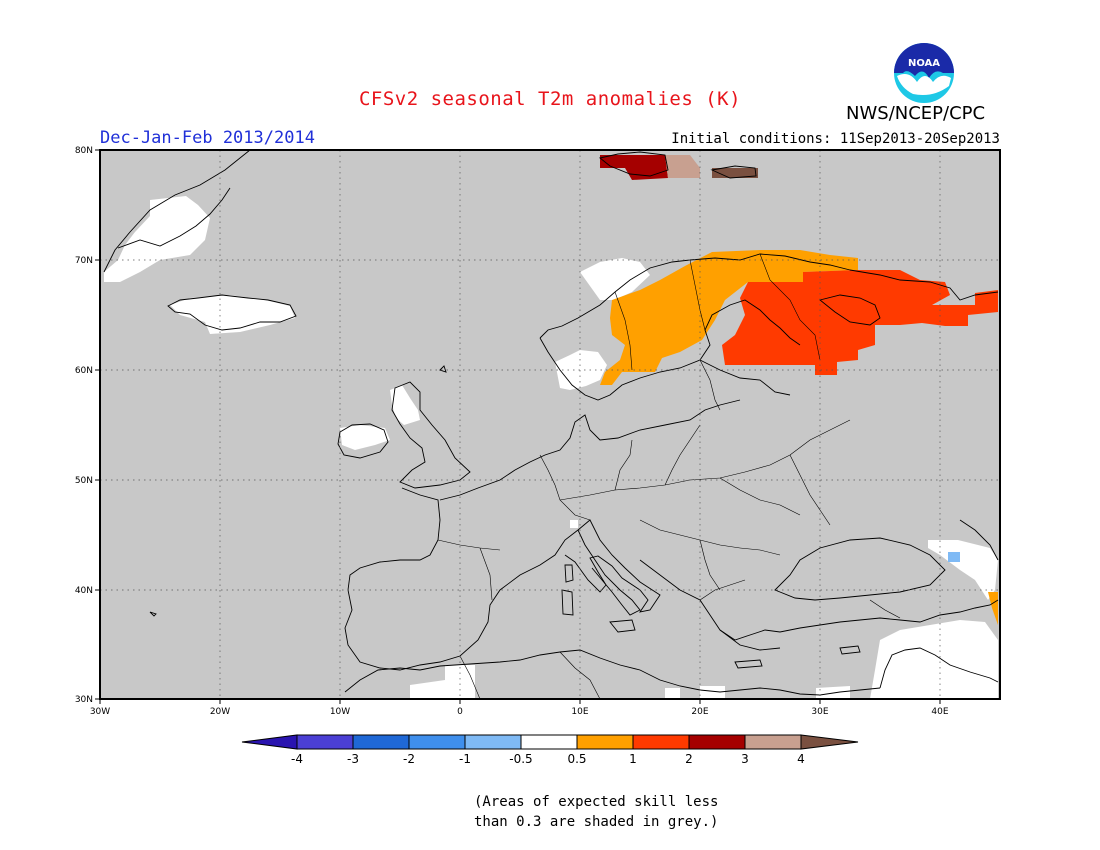 The image size is (1100, 850). Describe the element at coordinates (689, 759) in the screenshot. I see `colorbar-label: 2` at that location.